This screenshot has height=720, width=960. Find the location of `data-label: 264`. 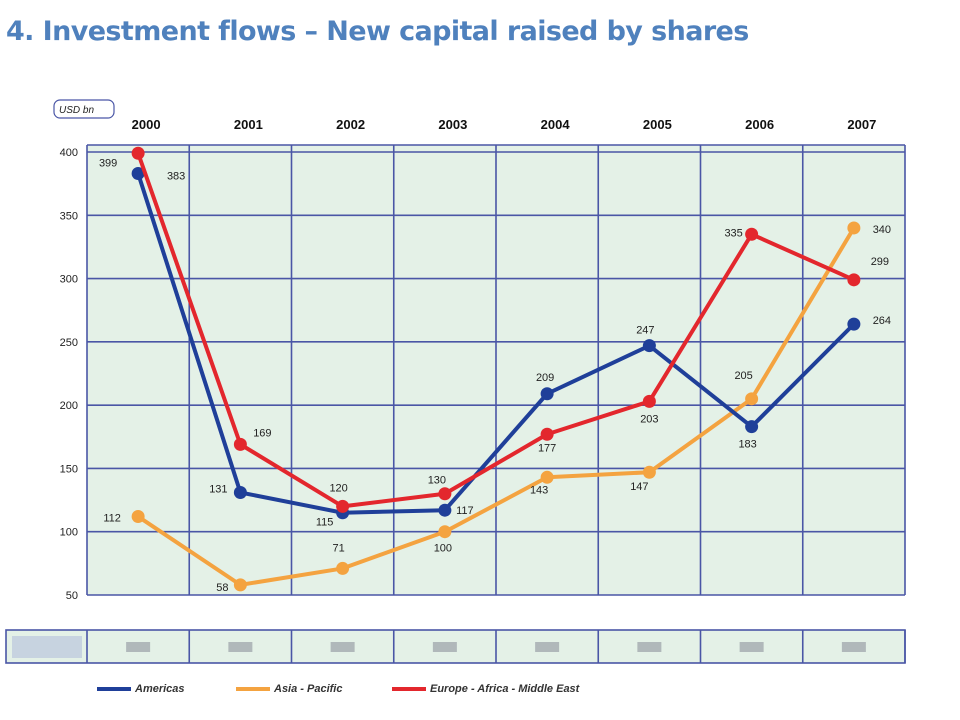

data-label: 264 is located at coordinates (882, 321).